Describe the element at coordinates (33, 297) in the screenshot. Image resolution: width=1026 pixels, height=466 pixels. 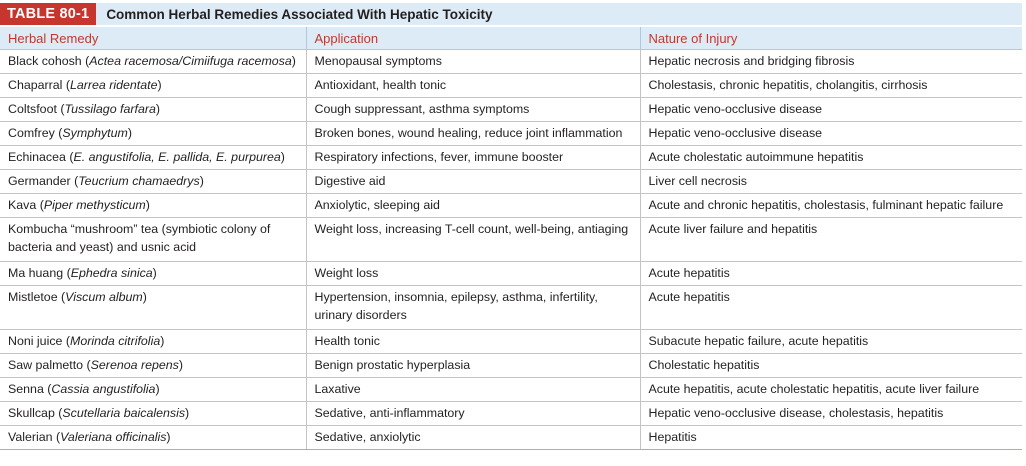
I see `remedy-common-name: Mistletoe` at that location.